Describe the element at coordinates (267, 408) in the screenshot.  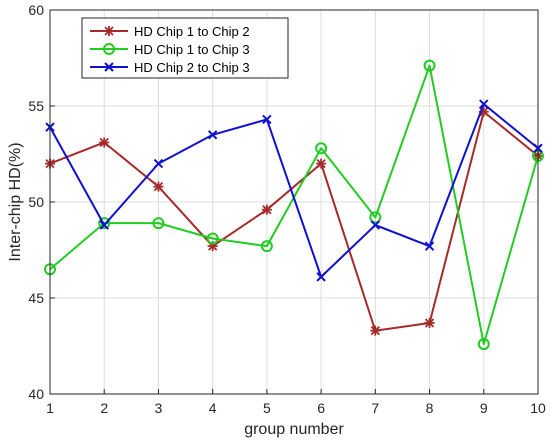
I see `x-tick-label: 5` at that location.